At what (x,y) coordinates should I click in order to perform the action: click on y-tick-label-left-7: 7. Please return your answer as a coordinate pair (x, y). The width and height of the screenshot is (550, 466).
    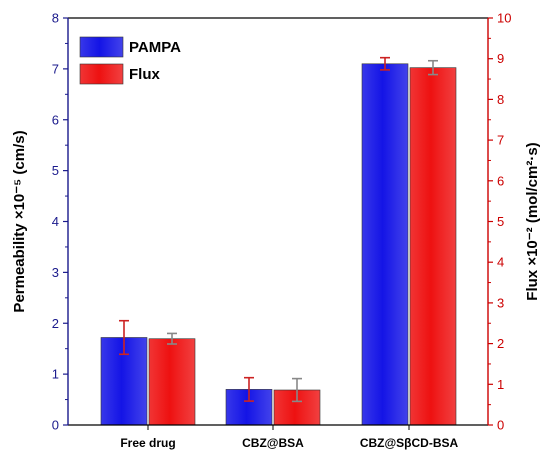
    Looking at the image, I should click on (55, 68).